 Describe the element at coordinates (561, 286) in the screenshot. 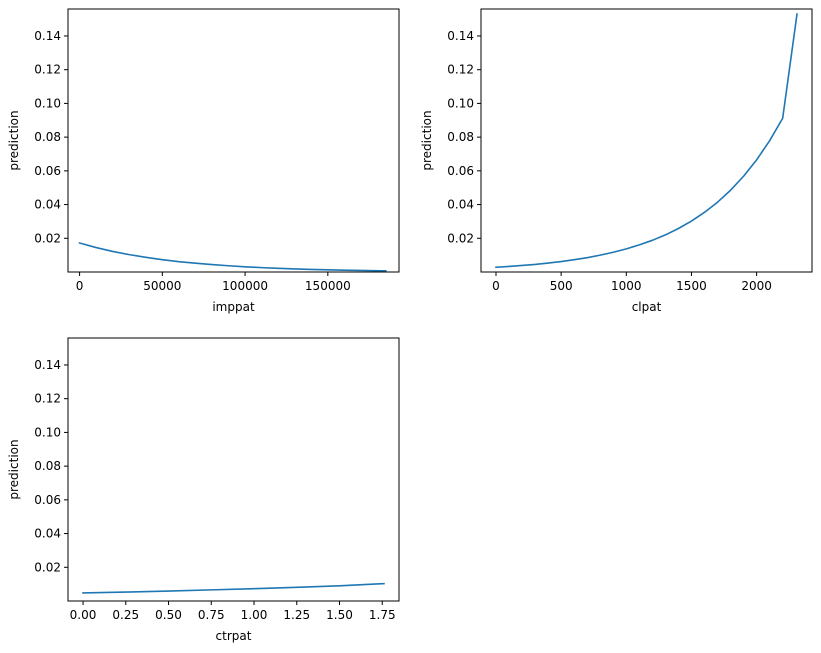

I see `x-tick-label: 500` at that location.